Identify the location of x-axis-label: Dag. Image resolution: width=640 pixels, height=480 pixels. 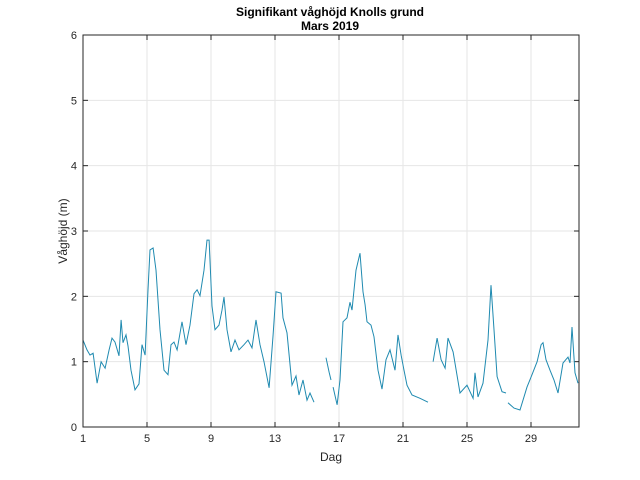
(331, 457).